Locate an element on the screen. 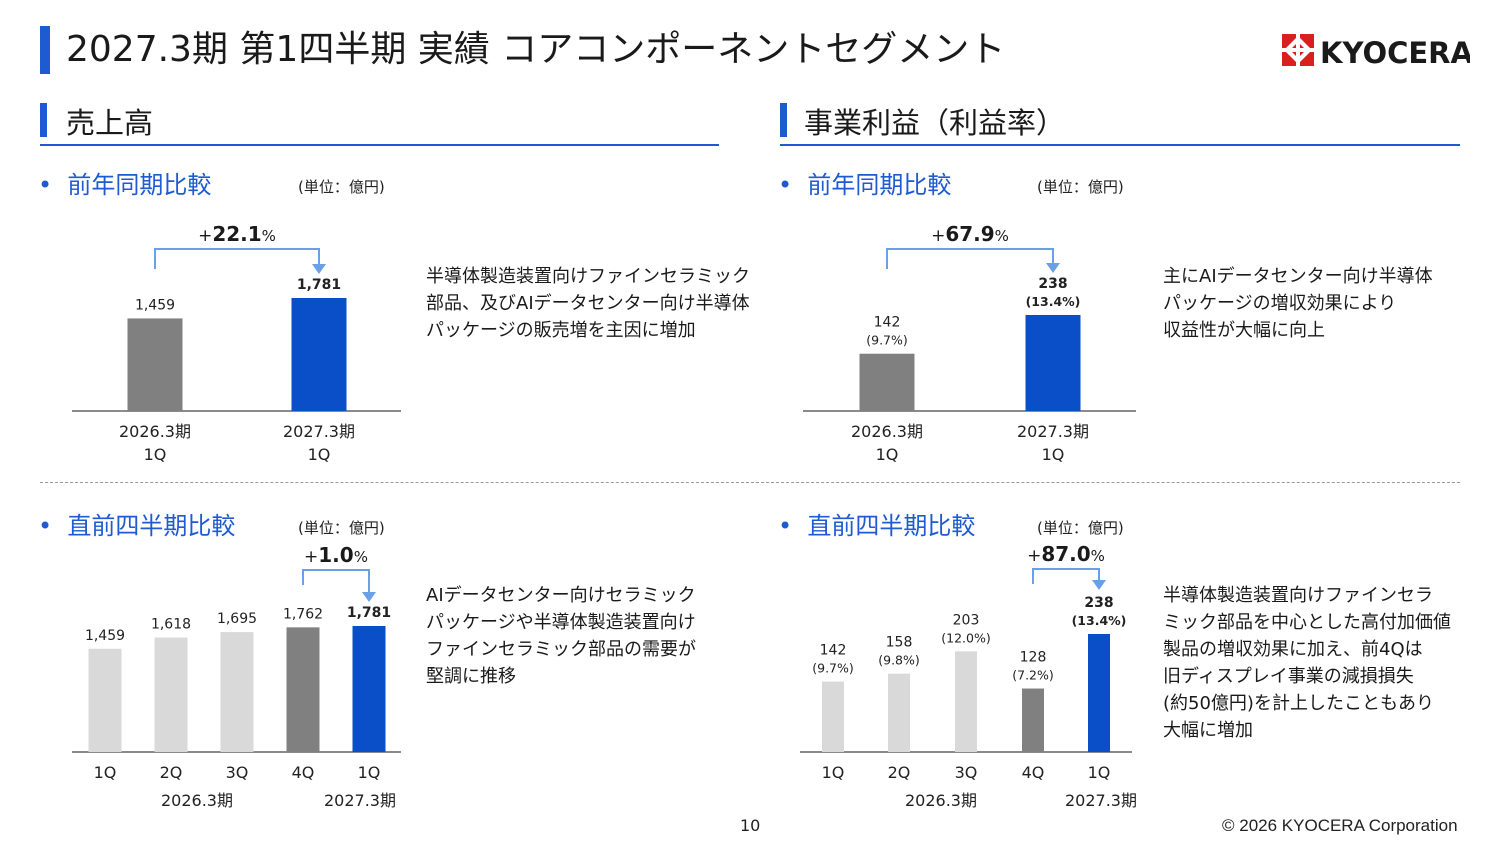 Image resolution: width=1500 pixels, height=844 pixels. copyright: © 2026 KYOCERA Corporation is located at coordinates (1340, 825).